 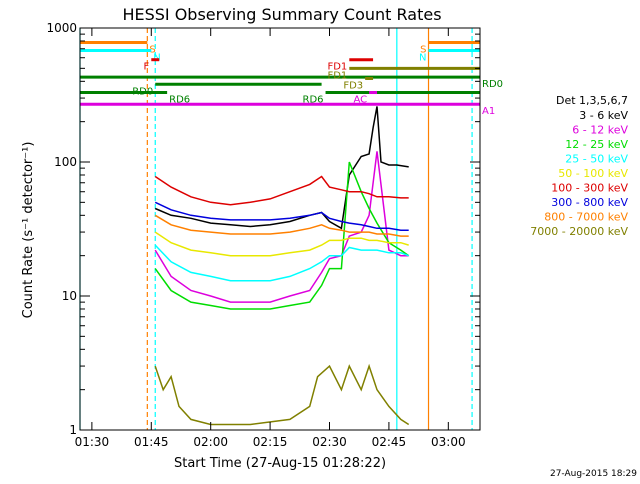 What do you see at coordinates (281, 14) in the screenshot?
I see `chart-title: HESSI Observing Summary Count Rates` at bounding box center [281, 14].